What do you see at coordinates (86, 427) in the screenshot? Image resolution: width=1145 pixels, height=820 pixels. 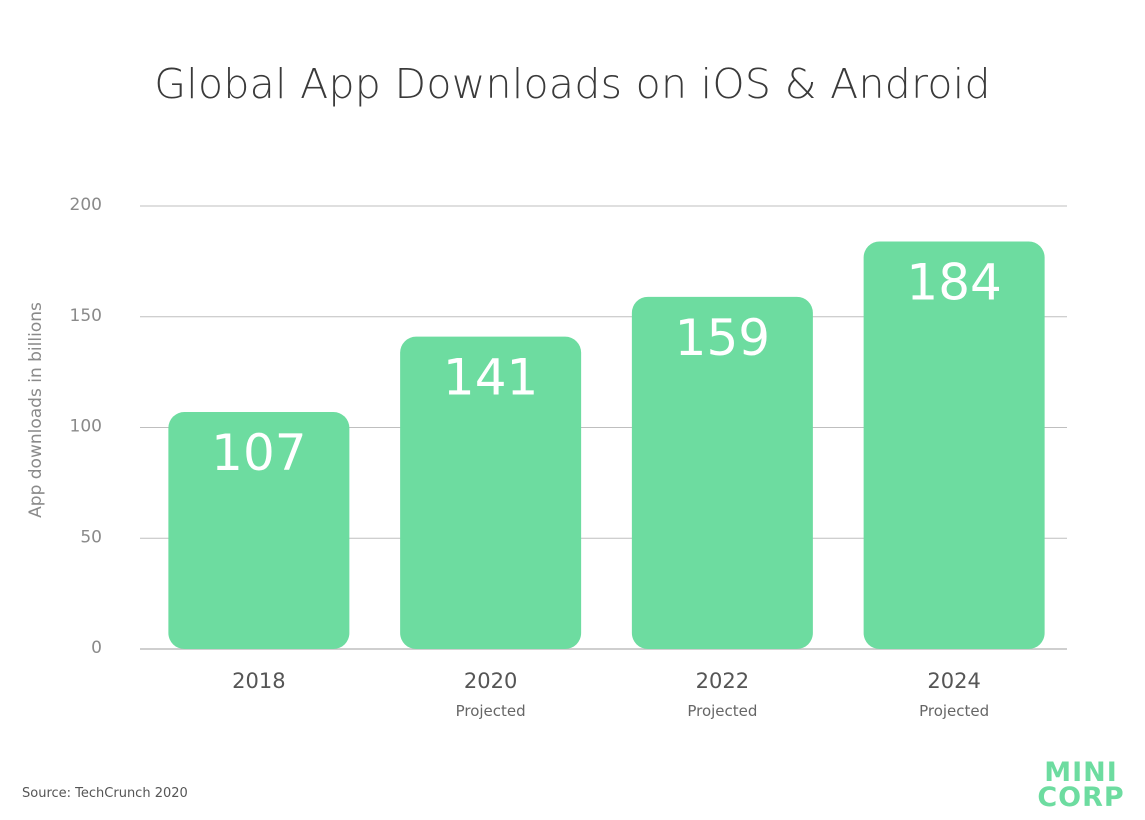 I see `y-tick-label: 100` at bounding box center [86, 427].